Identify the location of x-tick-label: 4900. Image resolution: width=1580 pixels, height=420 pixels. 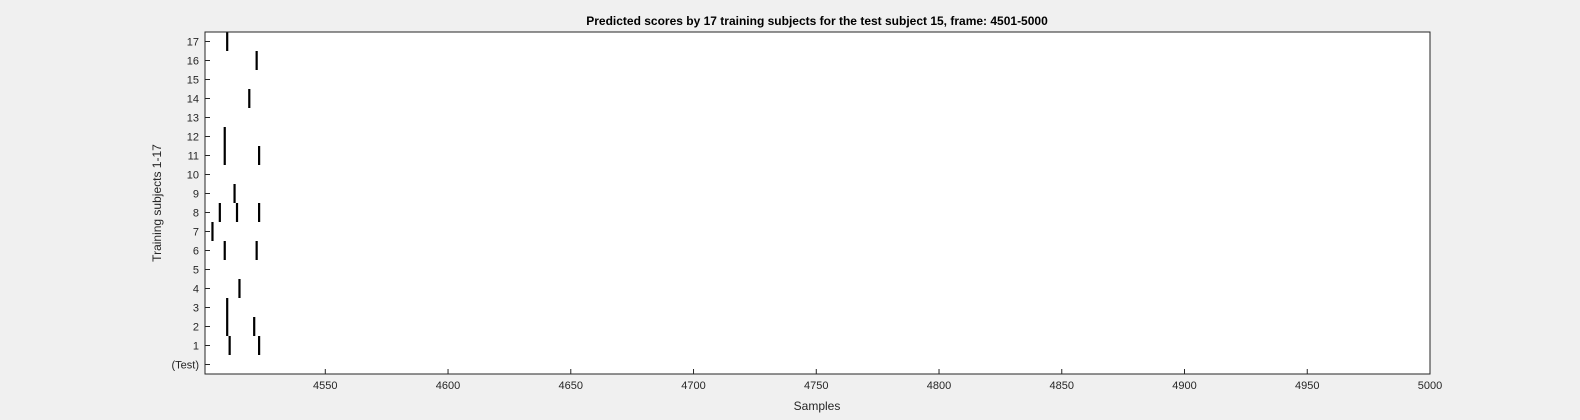
(1184, 386).